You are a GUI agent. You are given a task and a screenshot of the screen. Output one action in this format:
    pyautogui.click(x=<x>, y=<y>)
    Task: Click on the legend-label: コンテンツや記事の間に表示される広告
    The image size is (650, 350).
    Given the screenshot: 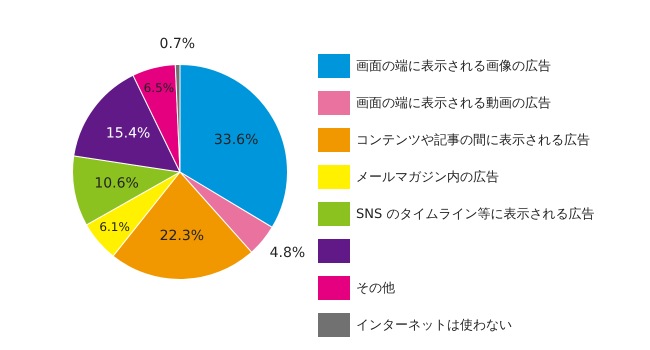 What is the action you would take?
    pyautogui.click(x=473, y=140)
    